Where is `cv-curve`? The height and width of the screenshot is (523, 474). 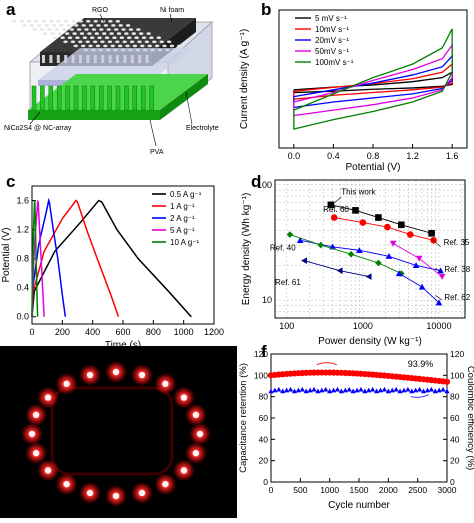 cv-curve is located at coordinates (373, 79).